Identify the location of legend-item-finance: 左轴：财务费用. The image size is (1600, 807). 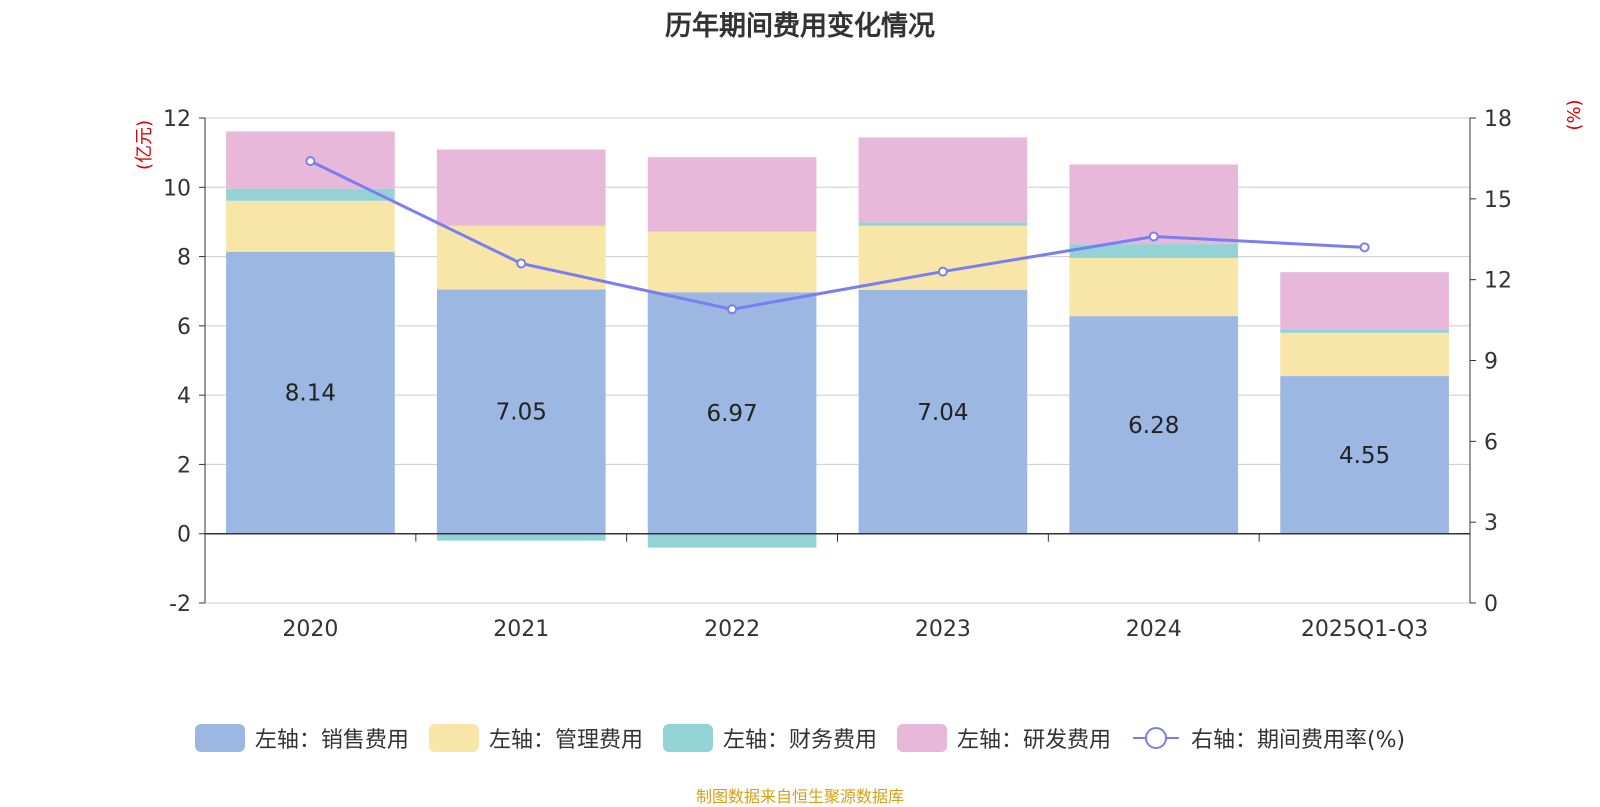
(769, 738).